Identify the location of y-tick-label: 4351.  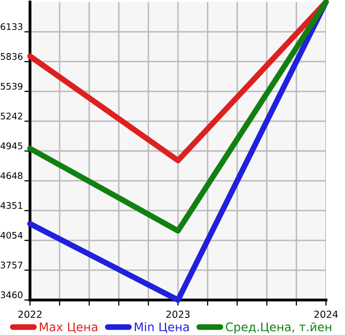
(11, 205).